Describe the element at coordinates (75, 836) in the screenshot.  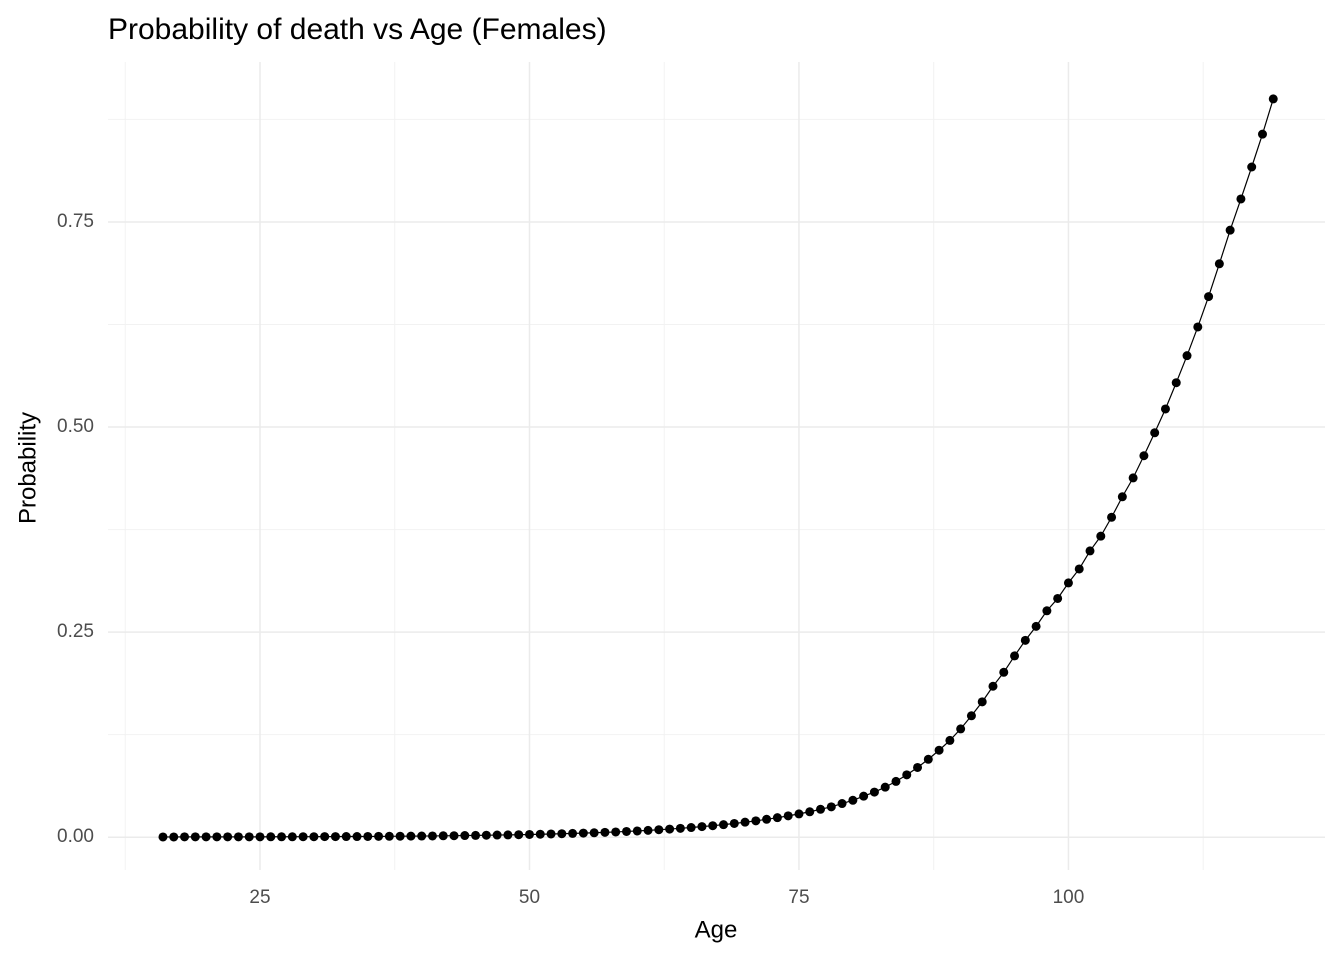
I see `y-tick-label: 0.00` at that location.